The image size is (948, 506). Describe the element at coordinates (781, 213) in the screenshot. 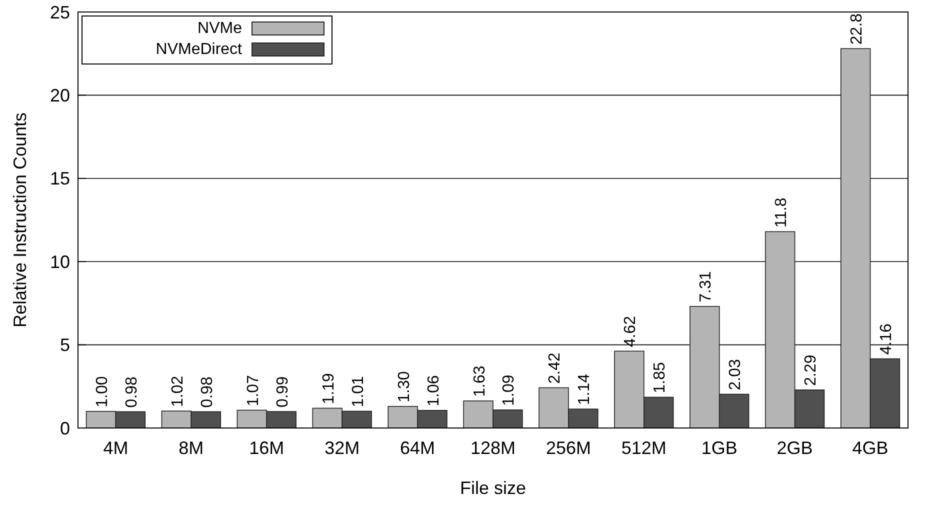

I see `data-label: 11.8` at that location.